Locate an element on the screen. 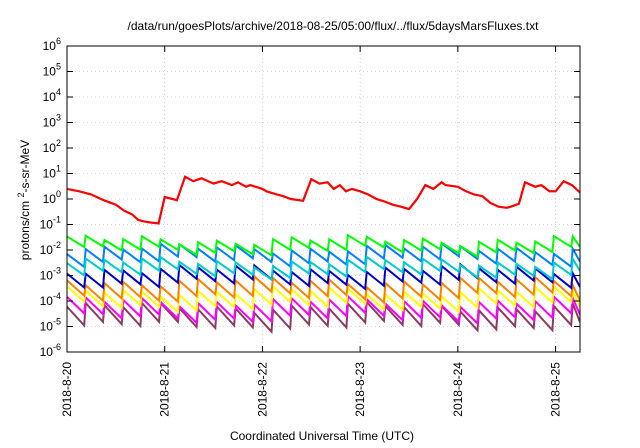  y-tick-label: 10¹ is located at coordinates (52, 172).